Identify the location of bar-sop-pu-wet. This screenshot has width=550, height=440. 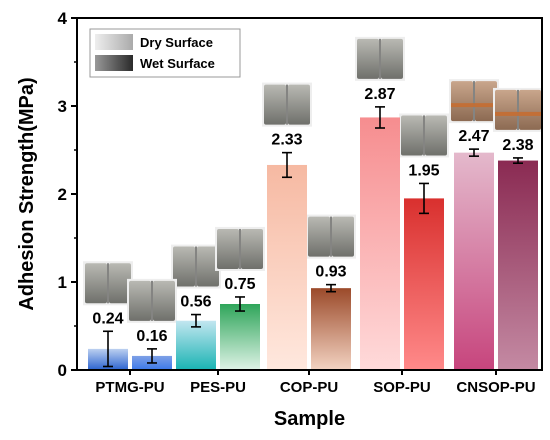
(424, 284).